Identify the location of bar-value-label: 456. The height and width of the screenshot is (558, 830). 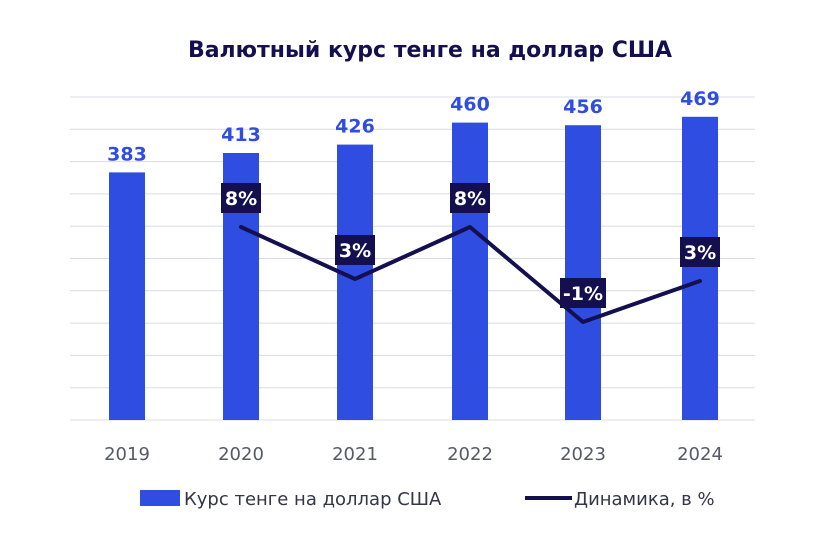
(583, 107).